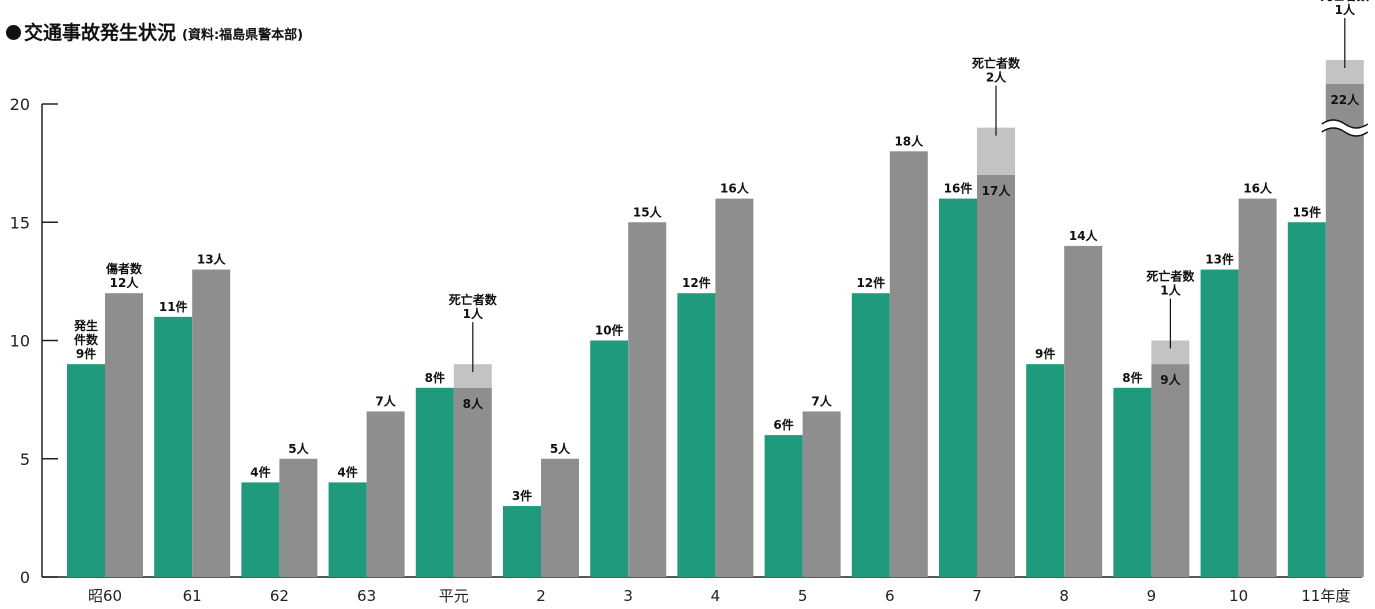 This screenshot has height=609, width=1375. What do you see at coordinates (958, 188) in the screenshot?
I see `accidents-data-label: 16件` at bounding box center [958, 188].